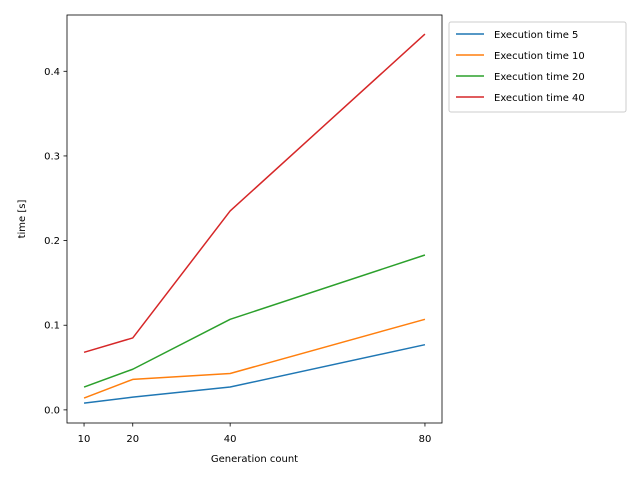  What do you see at coordinates (425, 439) in the screenshot?
I see `x-tick-label: 80` at bounding box center [425, 439].